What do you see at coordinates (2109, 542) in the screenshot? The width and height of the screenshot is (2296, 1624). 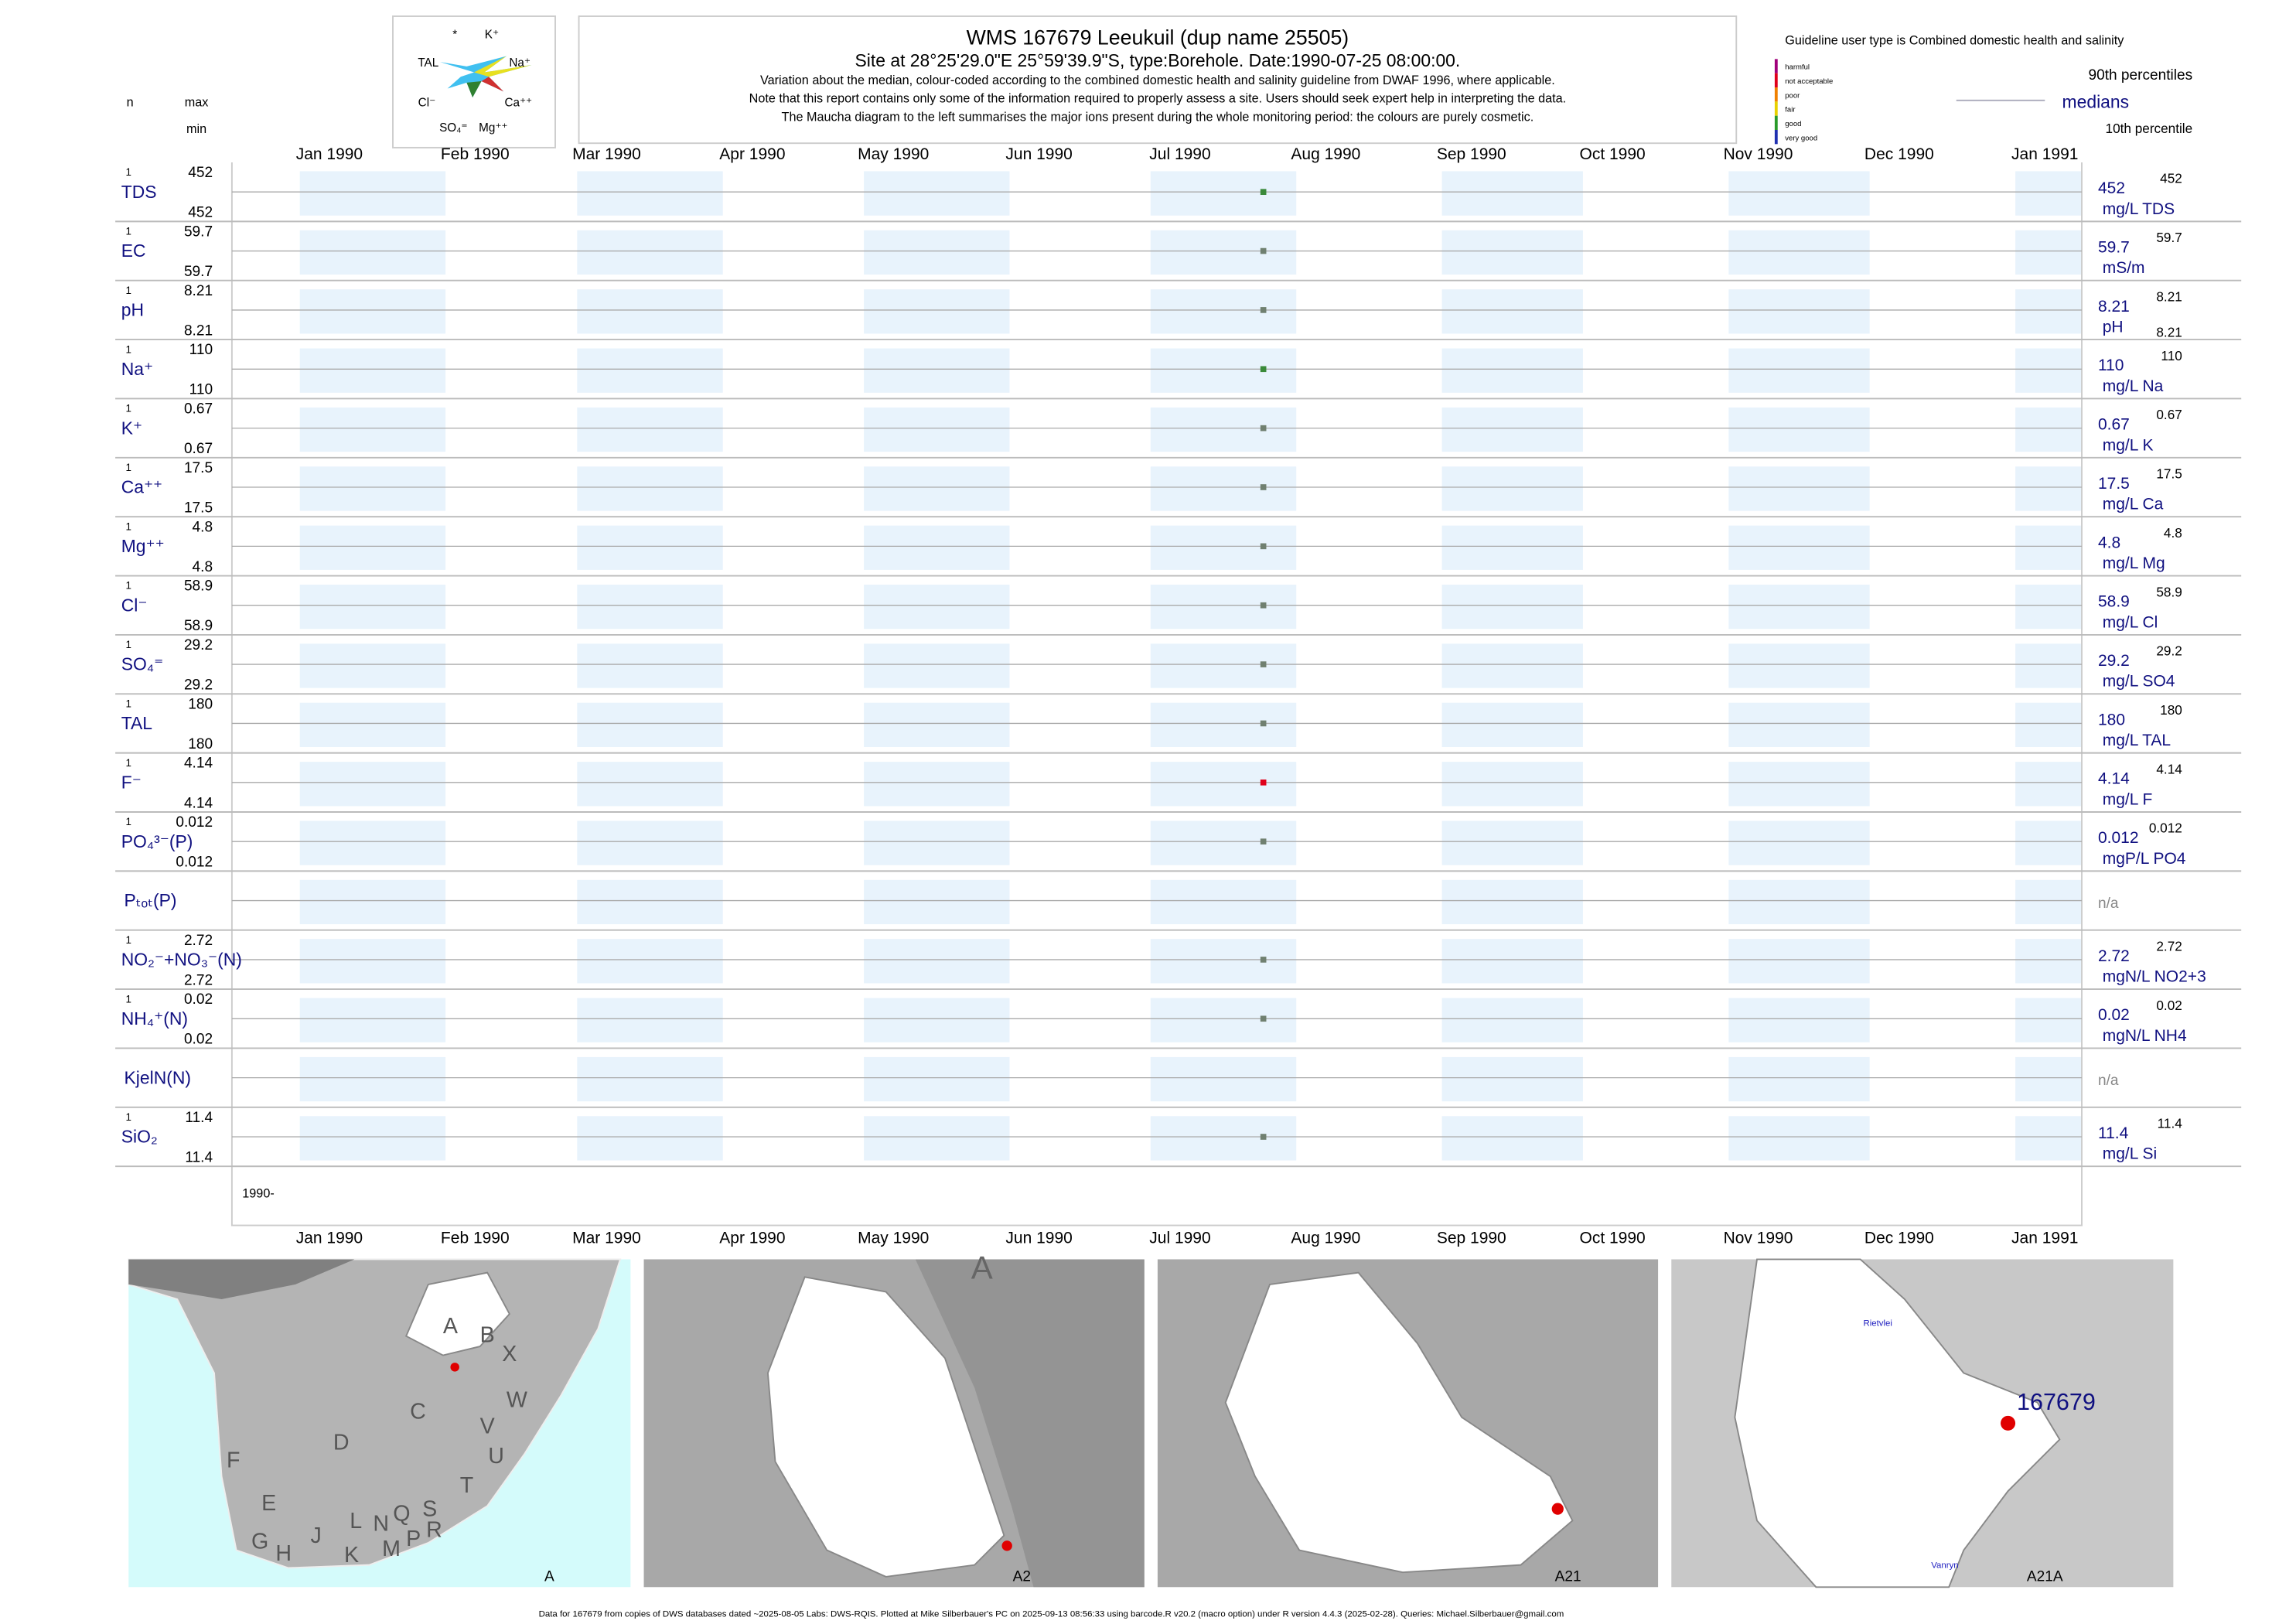 I see `median: 4.8` at bounding box center [2109, 542].